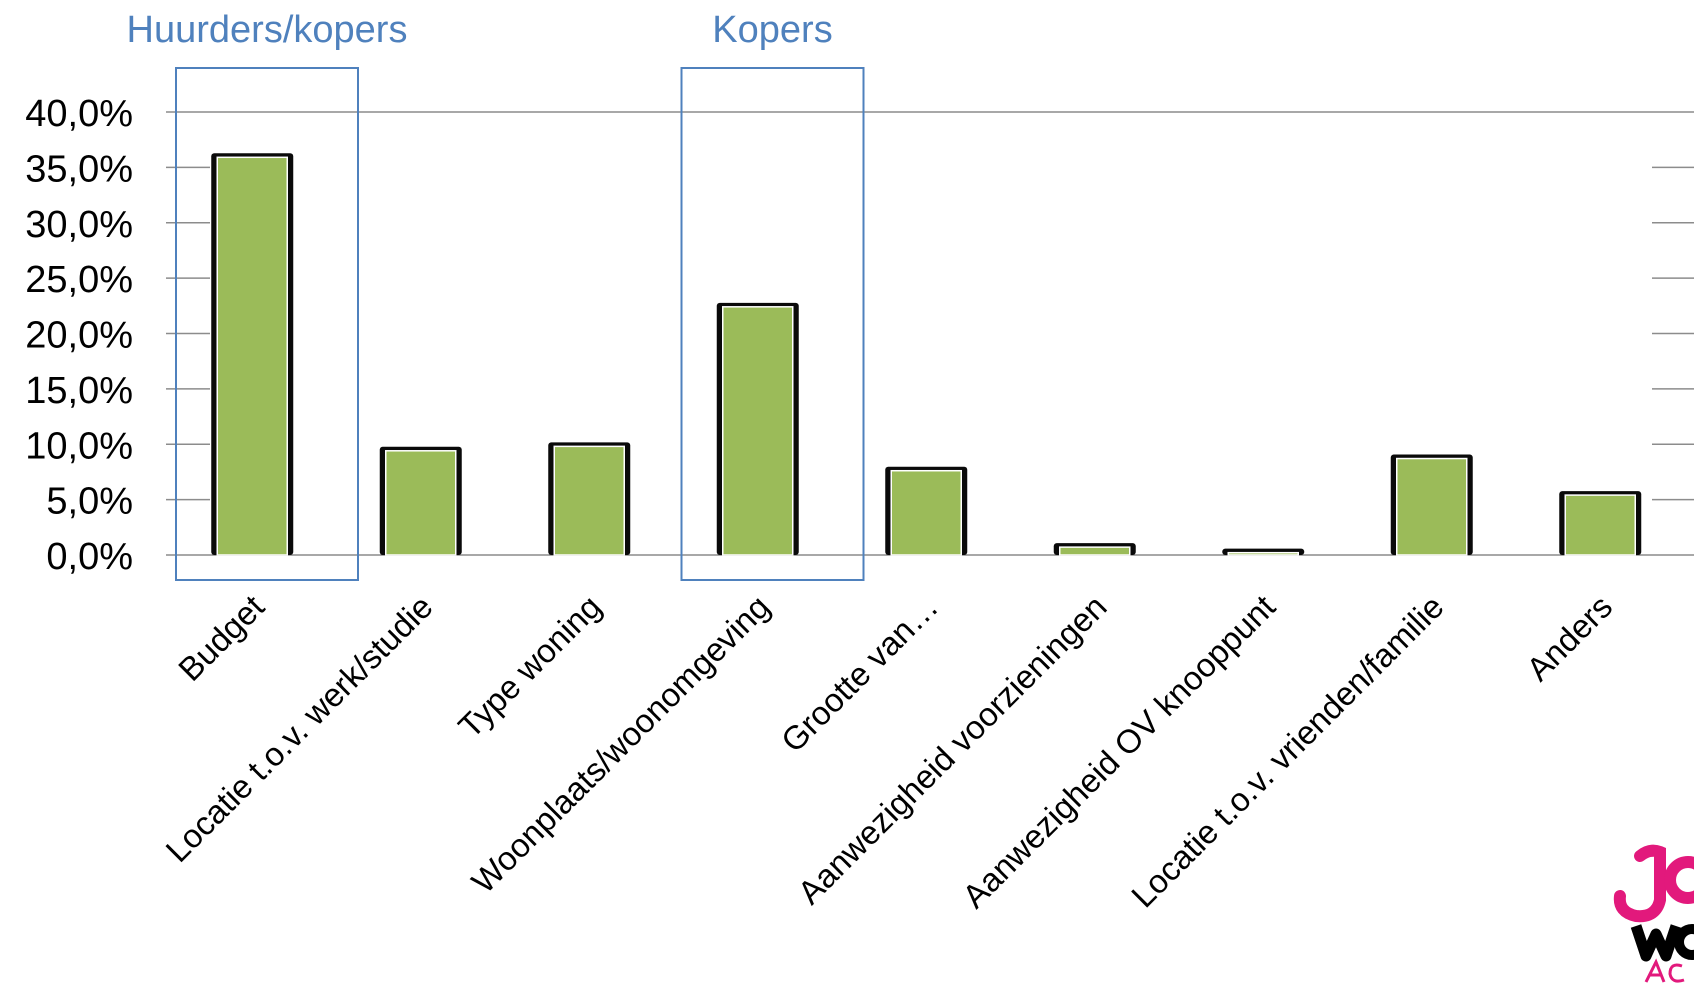 This screenshot has height=991, width=1694. Describe the element at coordinates (1287, 751) in the screenshot. I see `x-tick-label: Locatie t.o.v. vrienden/familie` at that location.